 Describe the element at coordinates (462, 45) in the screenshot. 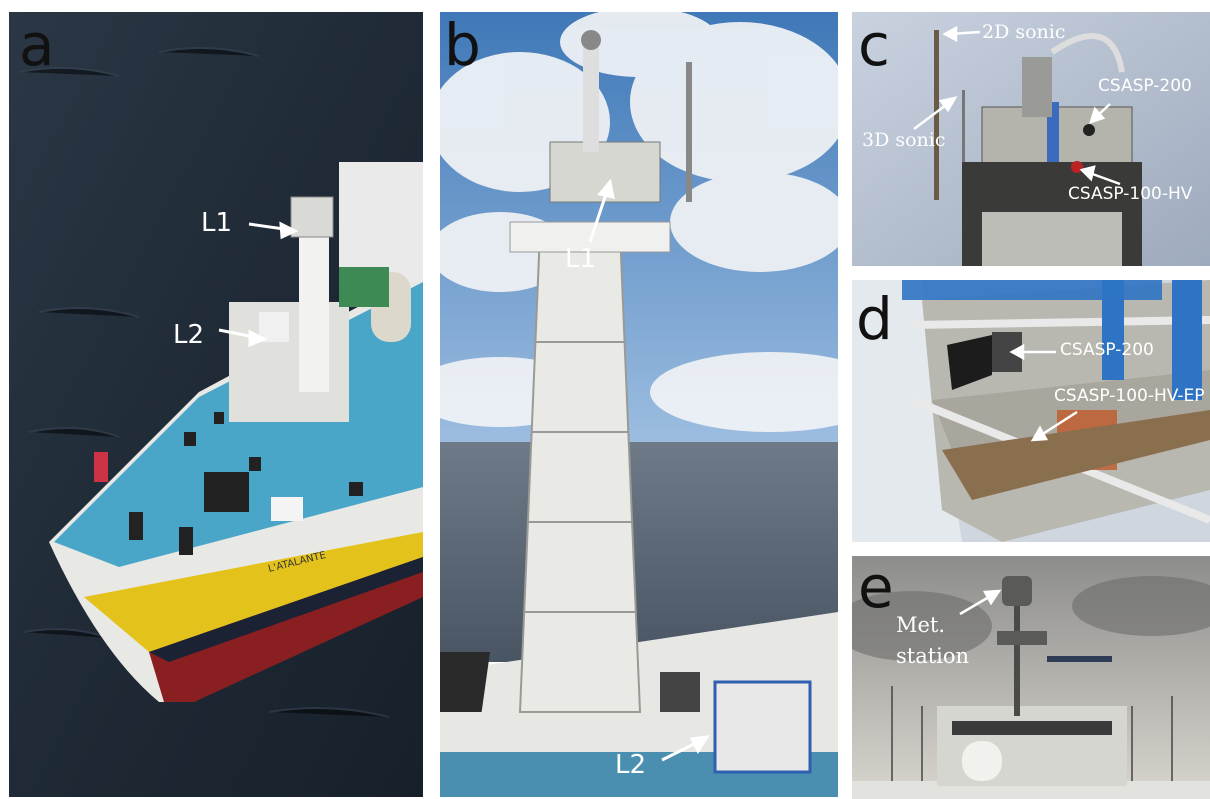

I see `panel-b-label: b` at that location.